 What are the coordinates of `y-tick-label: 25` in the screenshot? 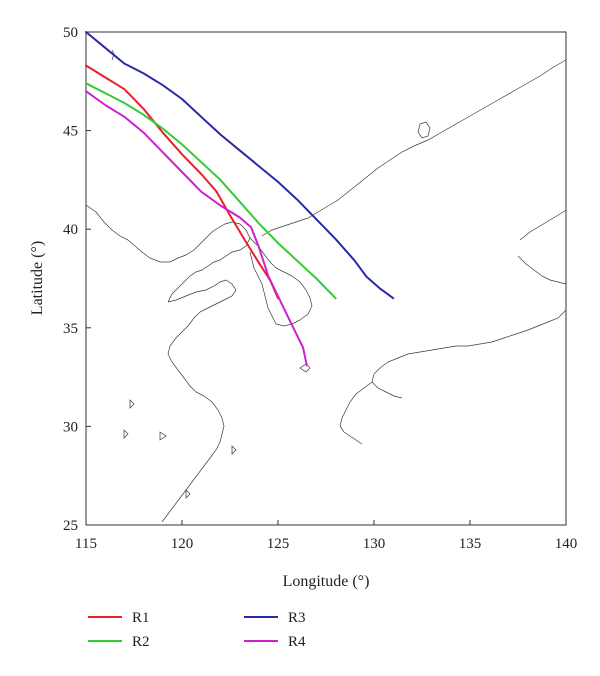 It's located at (70, 526).